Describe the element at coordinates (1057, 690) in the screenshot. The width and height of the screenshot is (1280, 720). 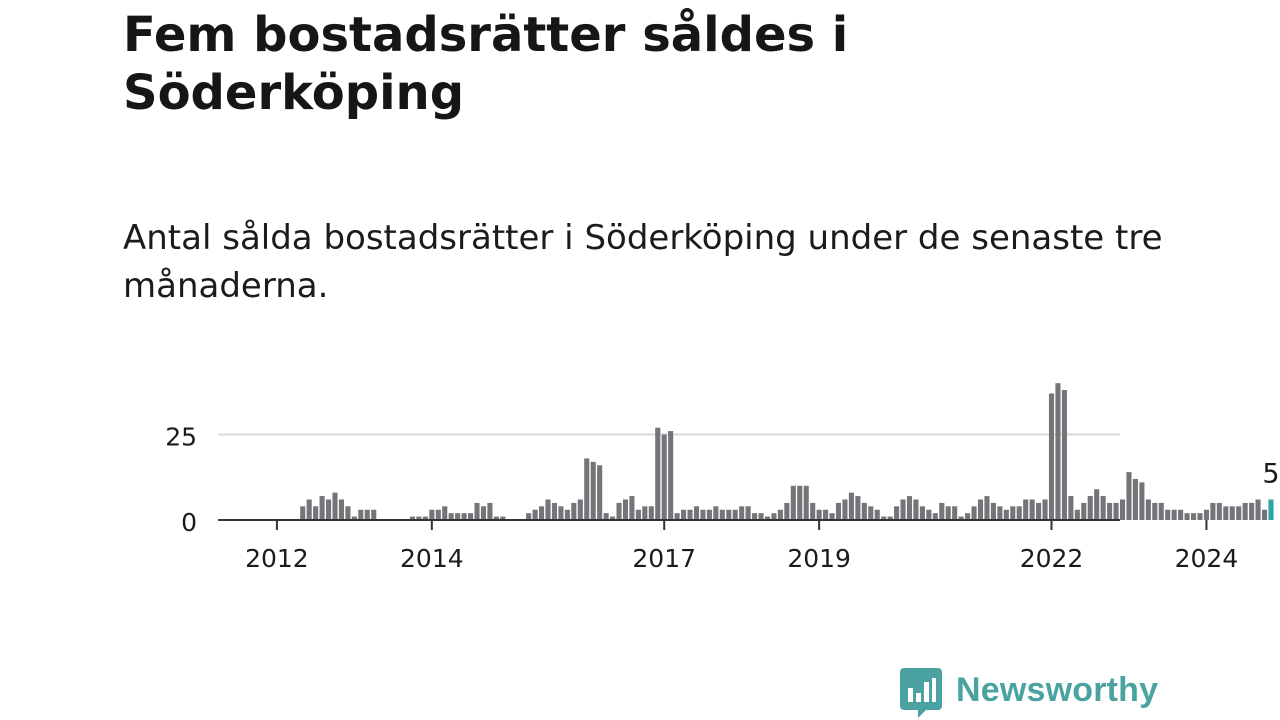
I see `brand-name: Newsworthy` at that location.